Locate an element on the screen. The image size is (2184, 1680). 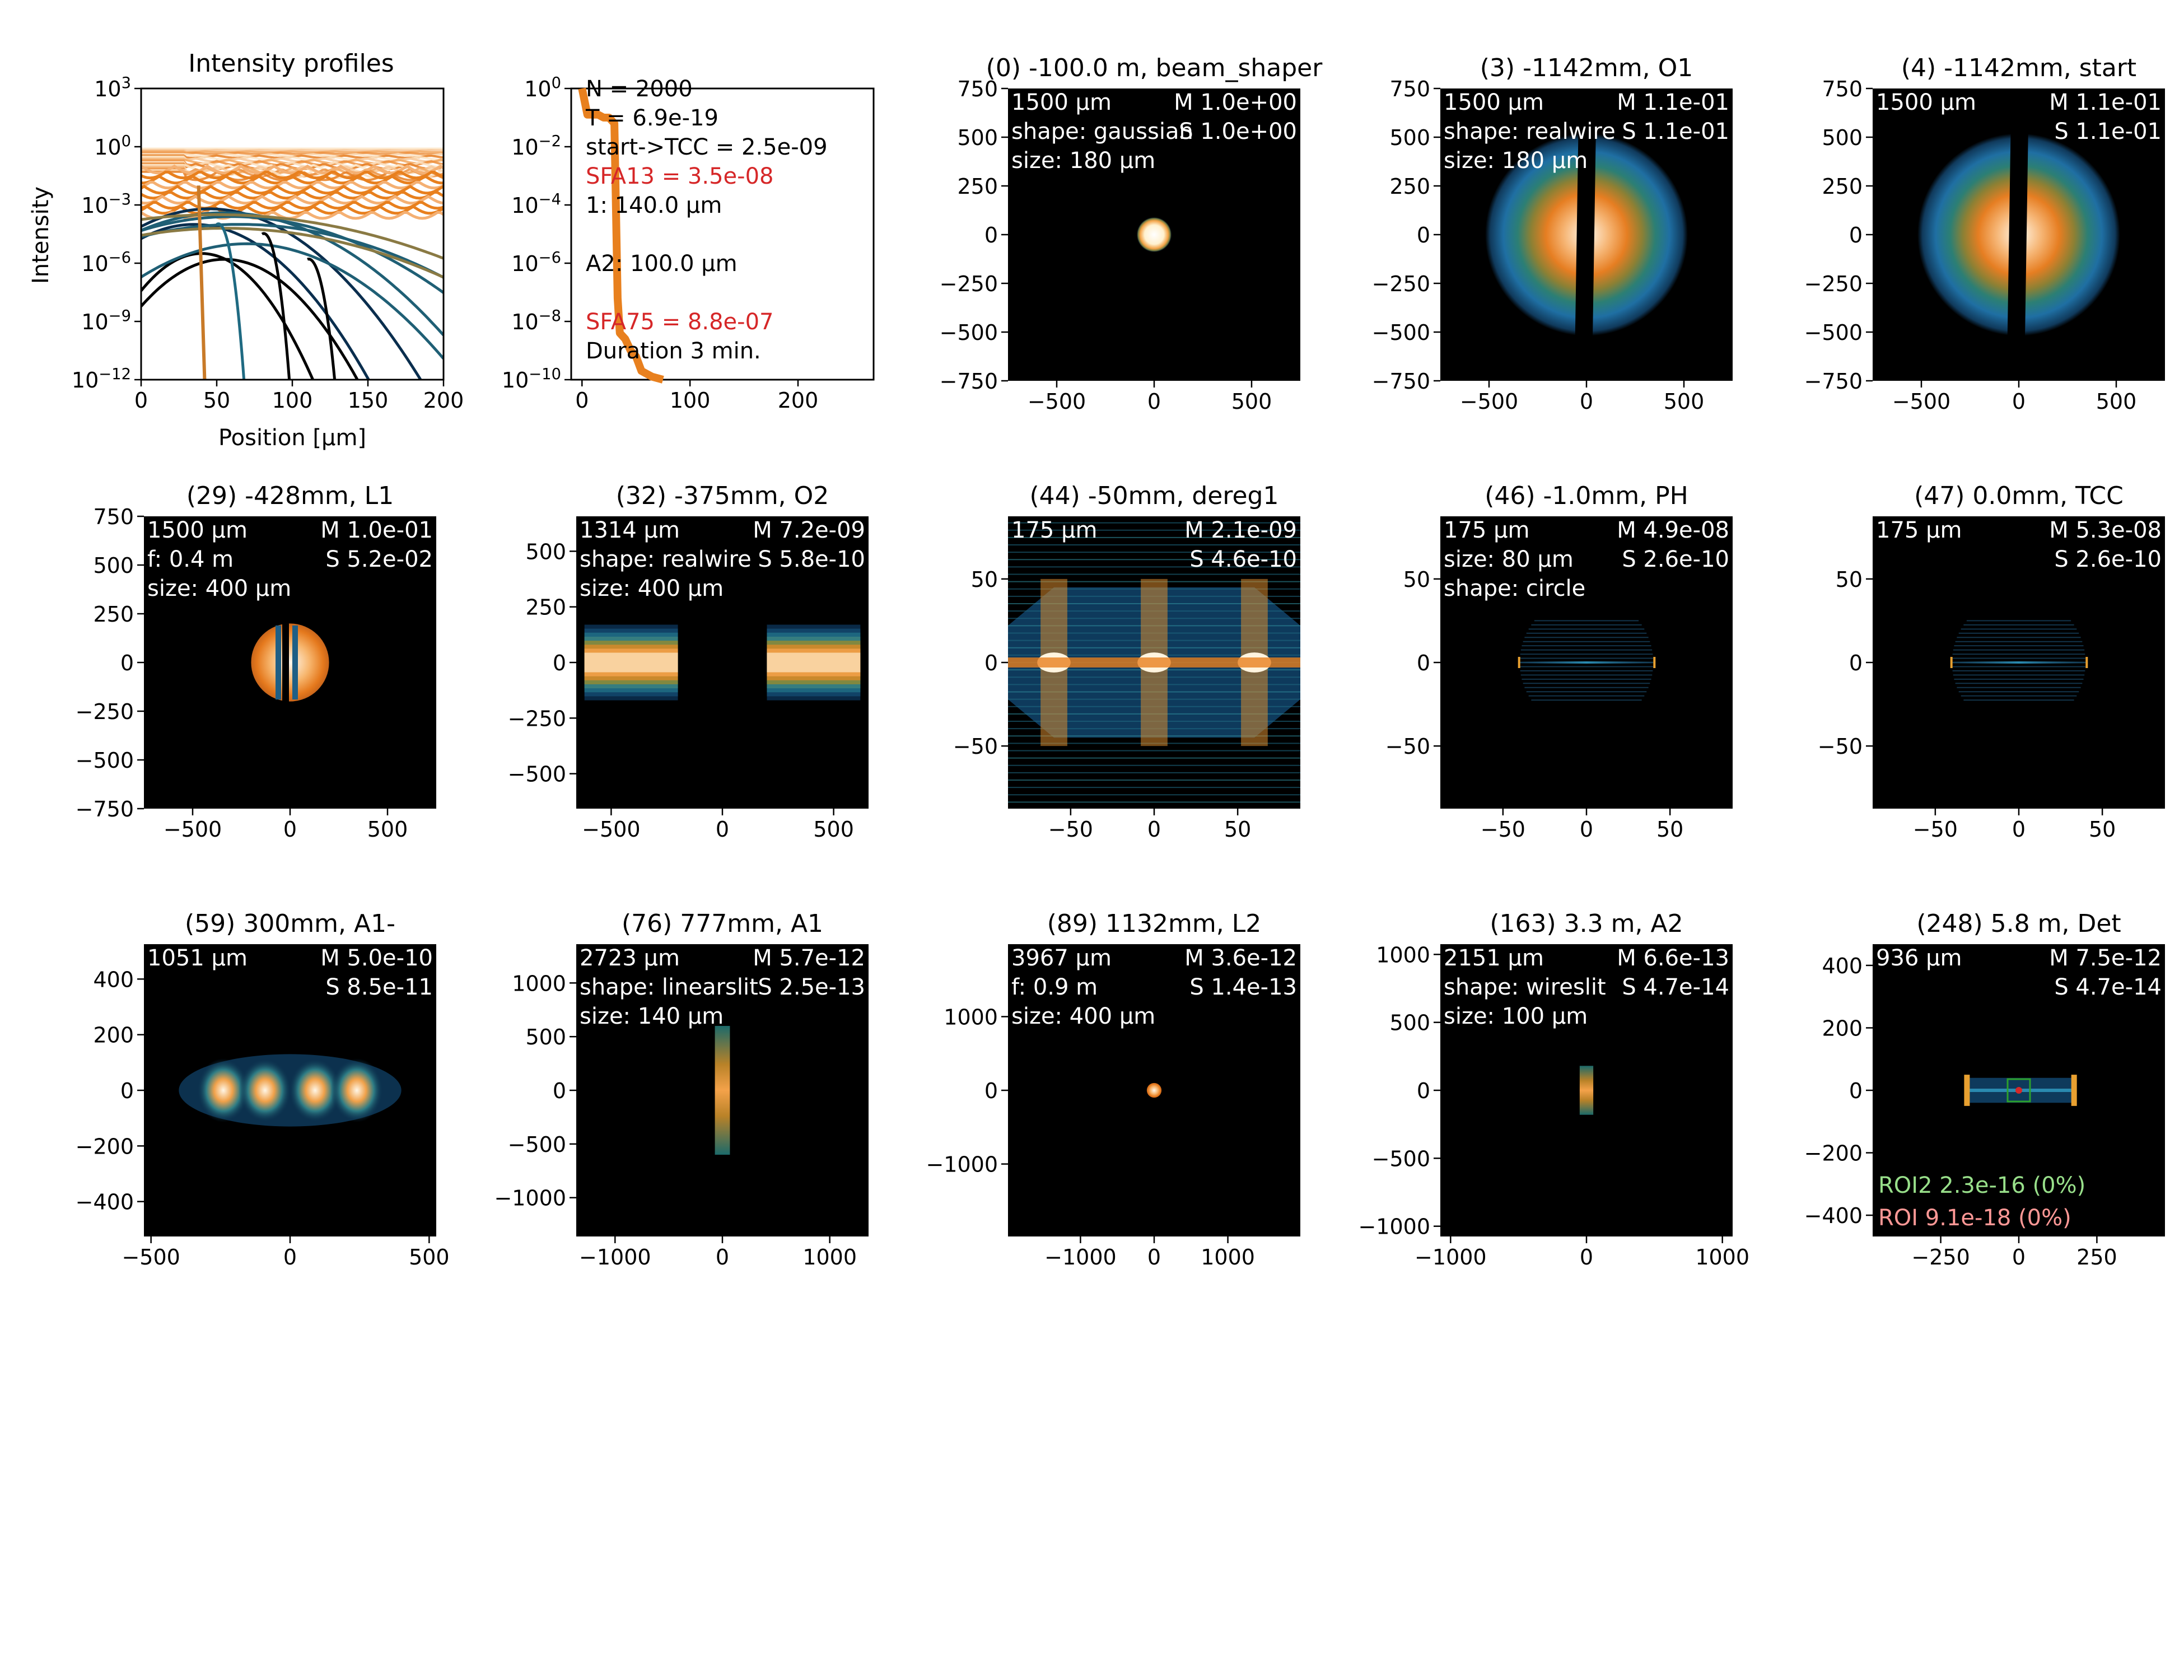
beam-panel-left-label: size: 180 µm is located at coordinates (1516, 161).